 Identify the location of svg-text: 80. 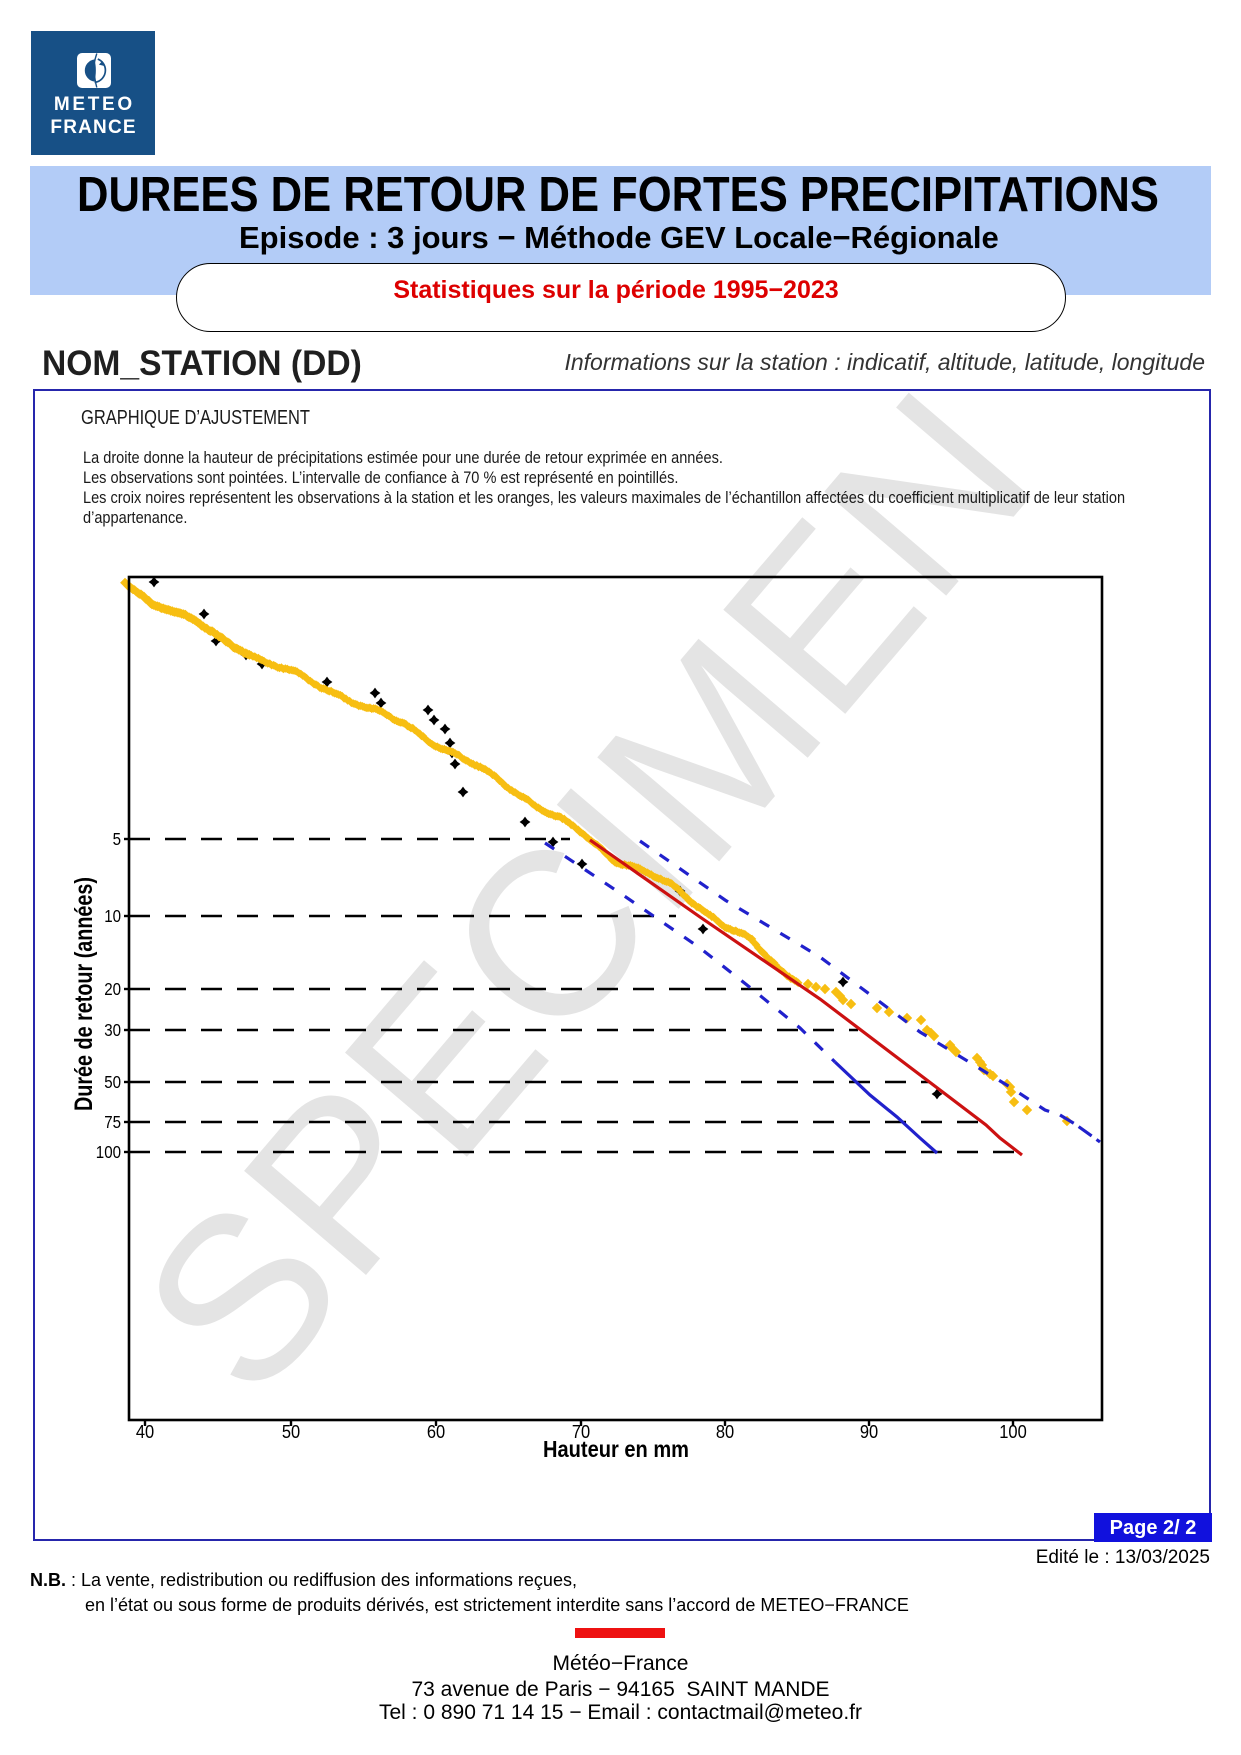
(725, 1432).